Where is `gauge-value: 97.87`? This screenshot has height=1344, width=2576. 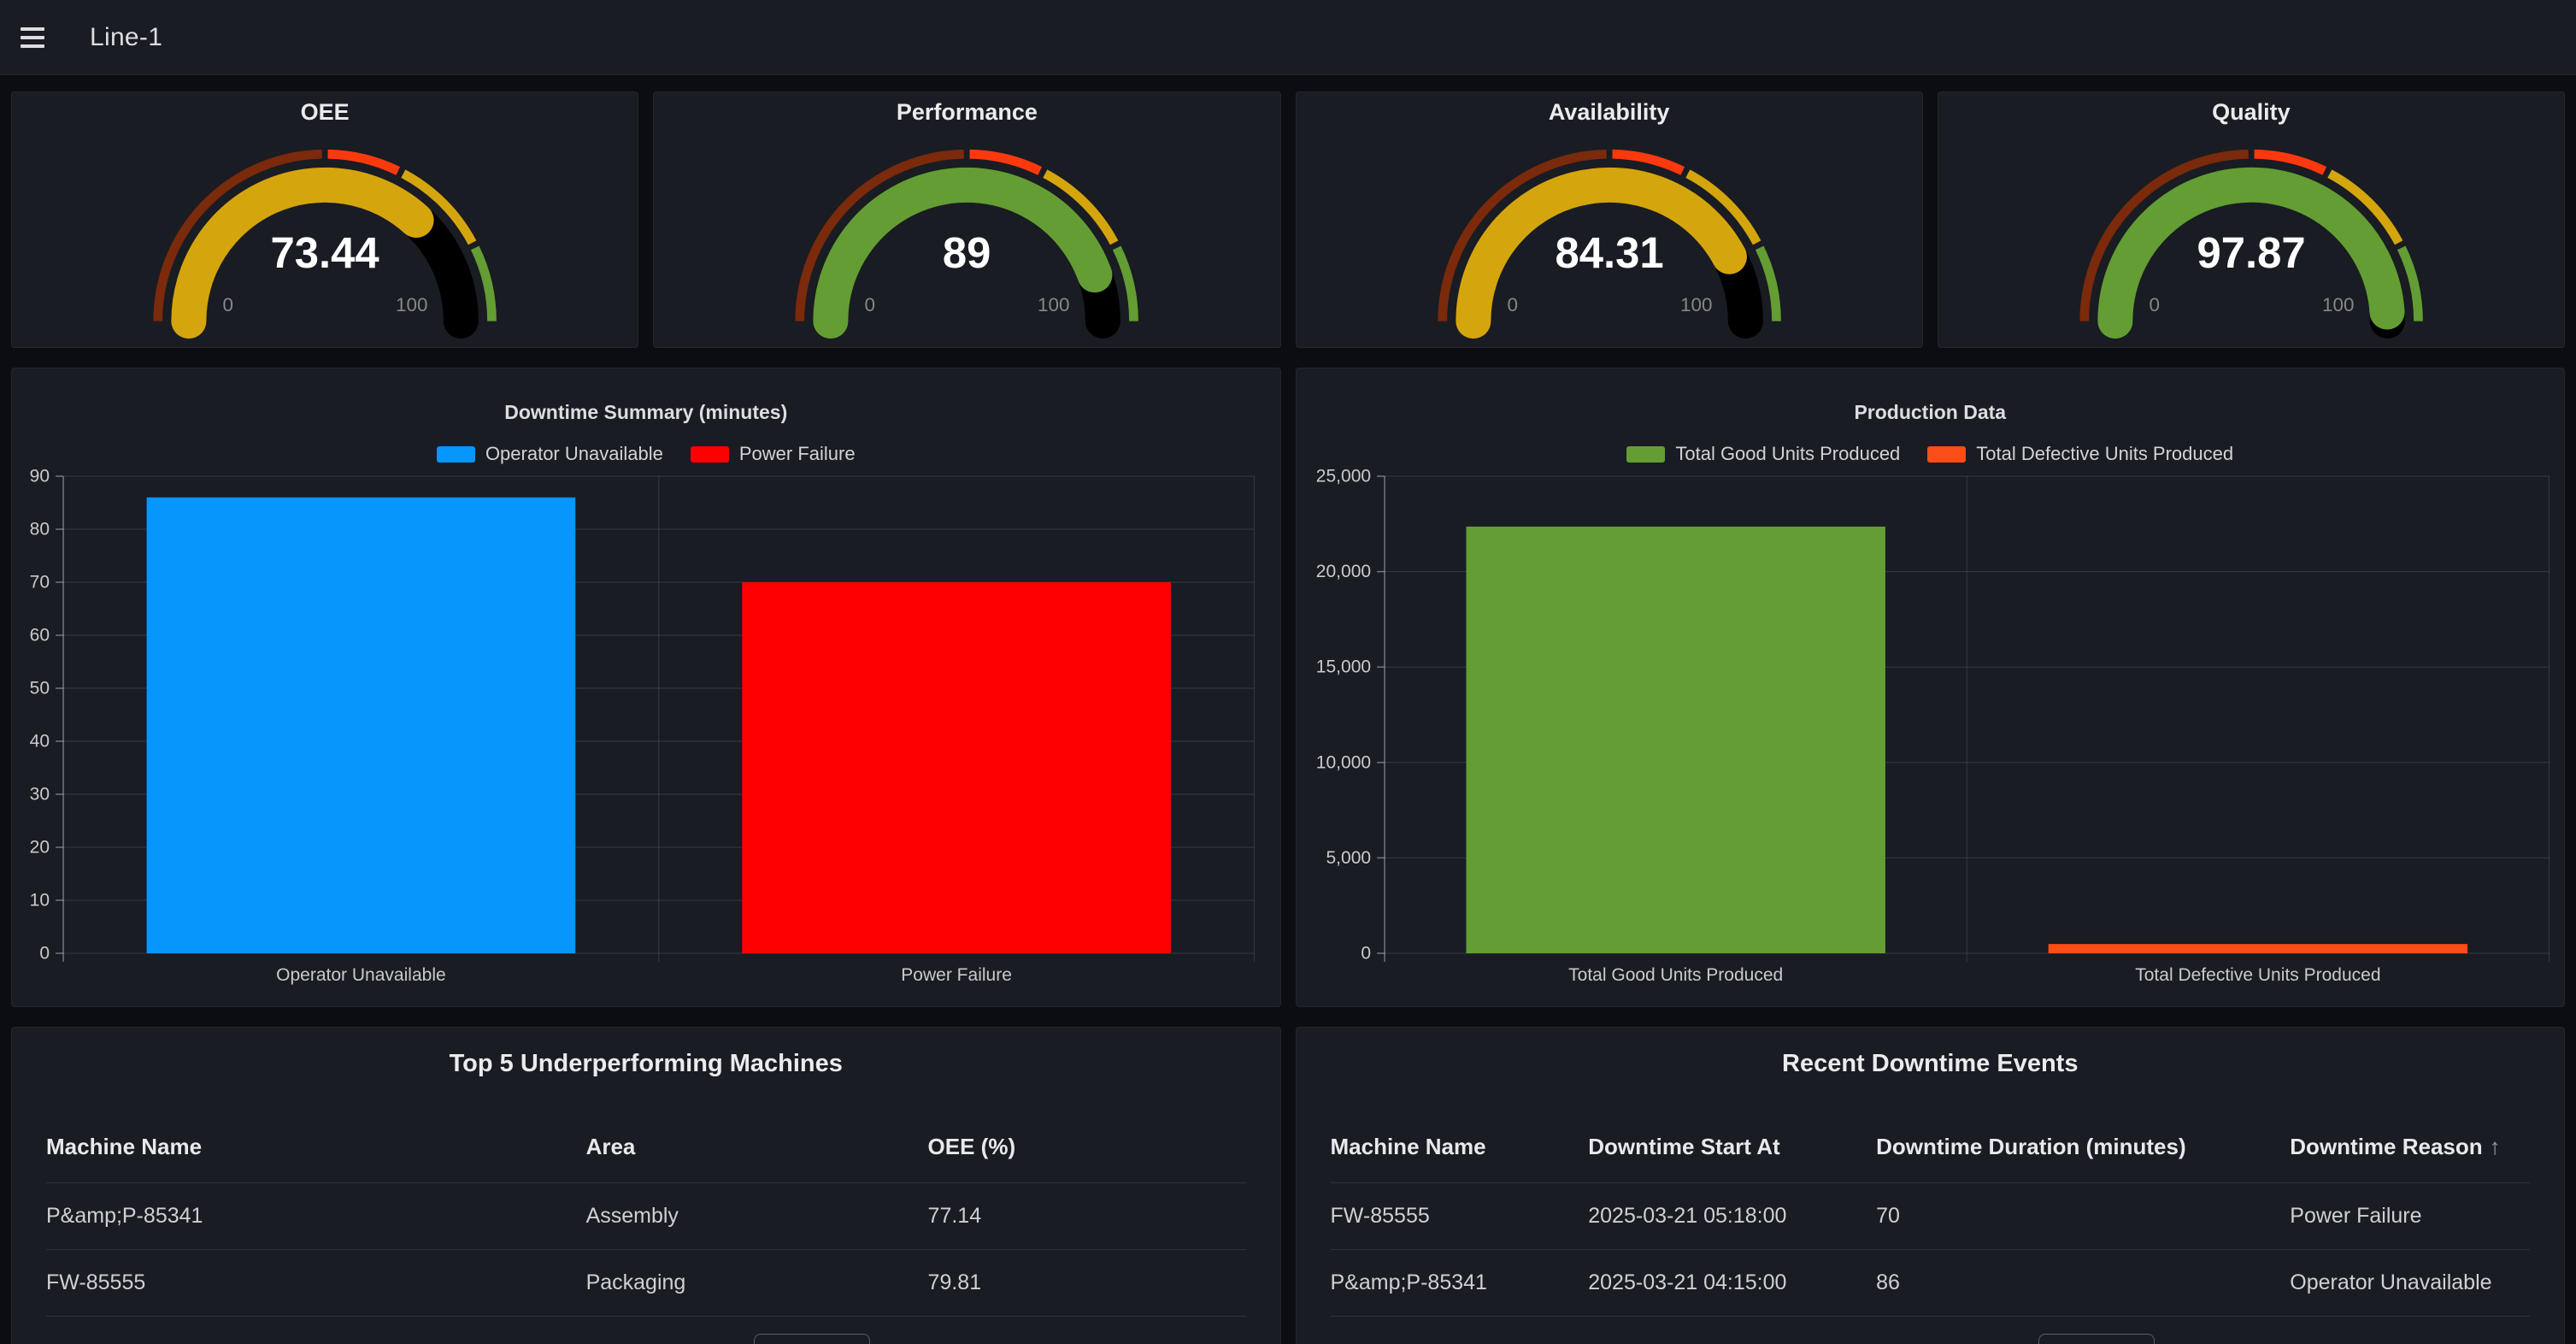 gauge-value: 97.87 is located at coordinates (2251, 252).